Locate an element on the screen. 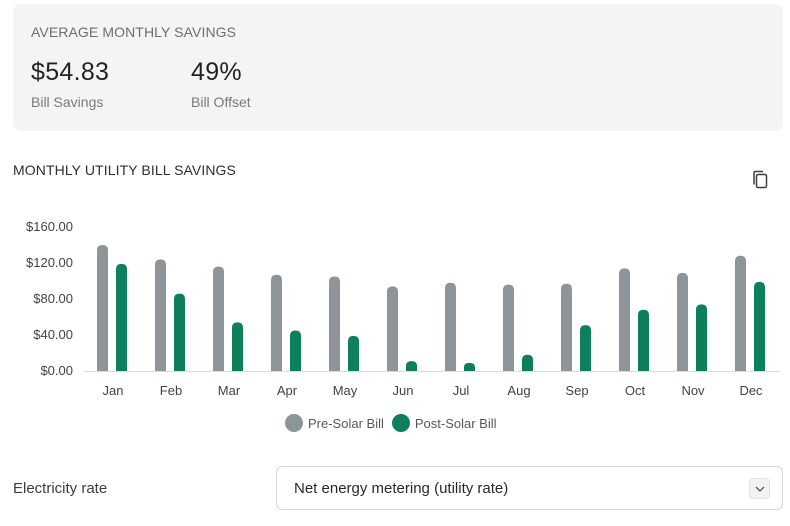 The image size is (790, 526). chart-legend: Pre-Solar Bill Post-Solar Bill is located at coordinates (395, 423).